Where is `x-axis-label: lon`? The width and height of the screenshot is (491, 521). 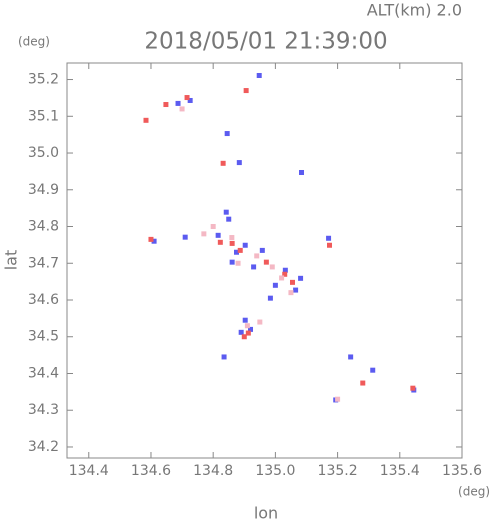
x-axis-label: lon is located at coordinates (266, 512).